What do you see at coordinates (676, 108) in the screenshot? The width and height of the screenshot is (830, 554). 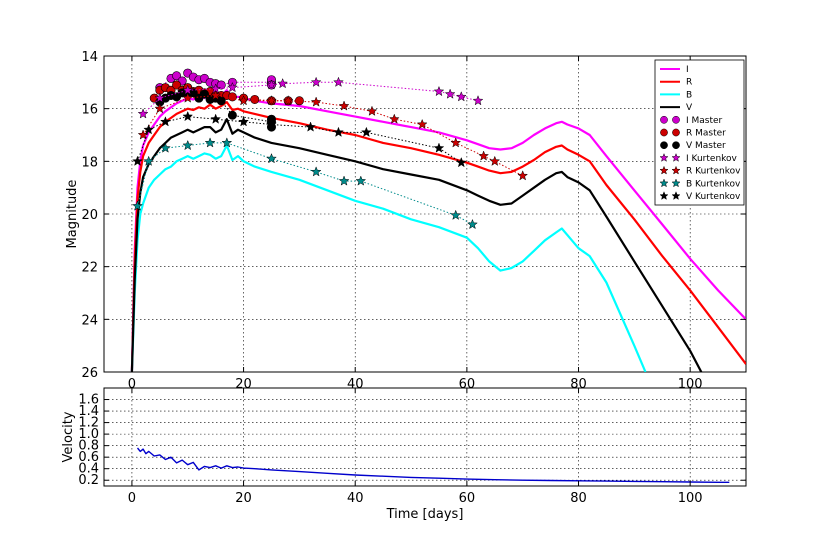 I see `legend-item-v: V` at bounding box center [676, 108].